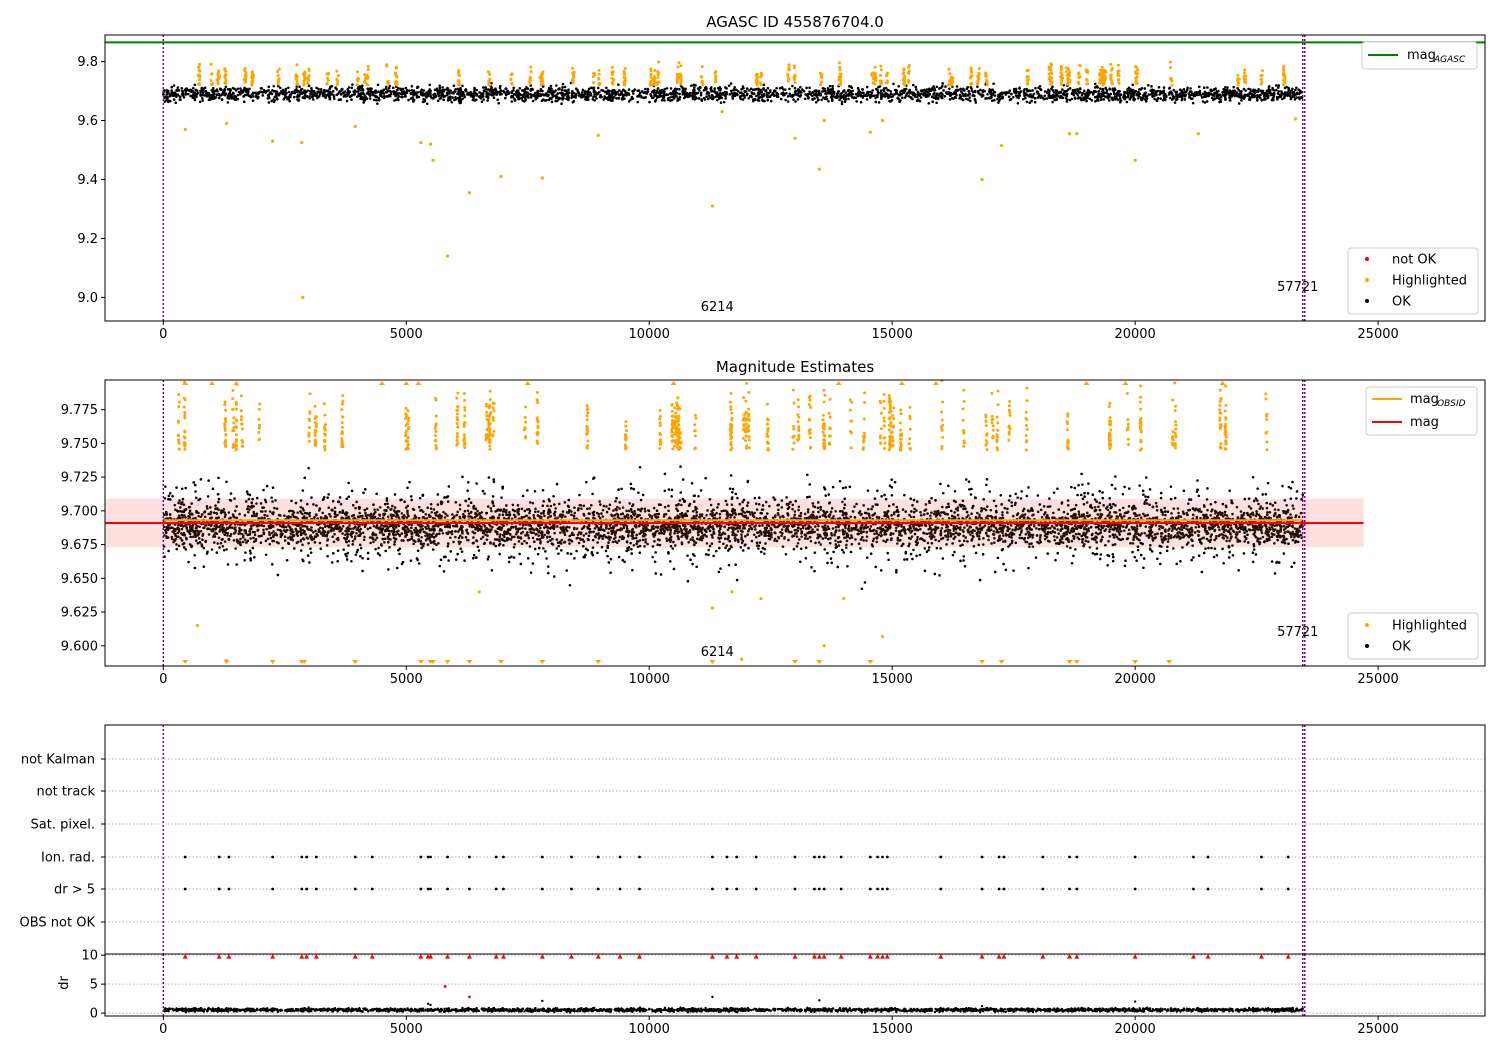  I want to click on highlighted-outlier, so click(447, 256).